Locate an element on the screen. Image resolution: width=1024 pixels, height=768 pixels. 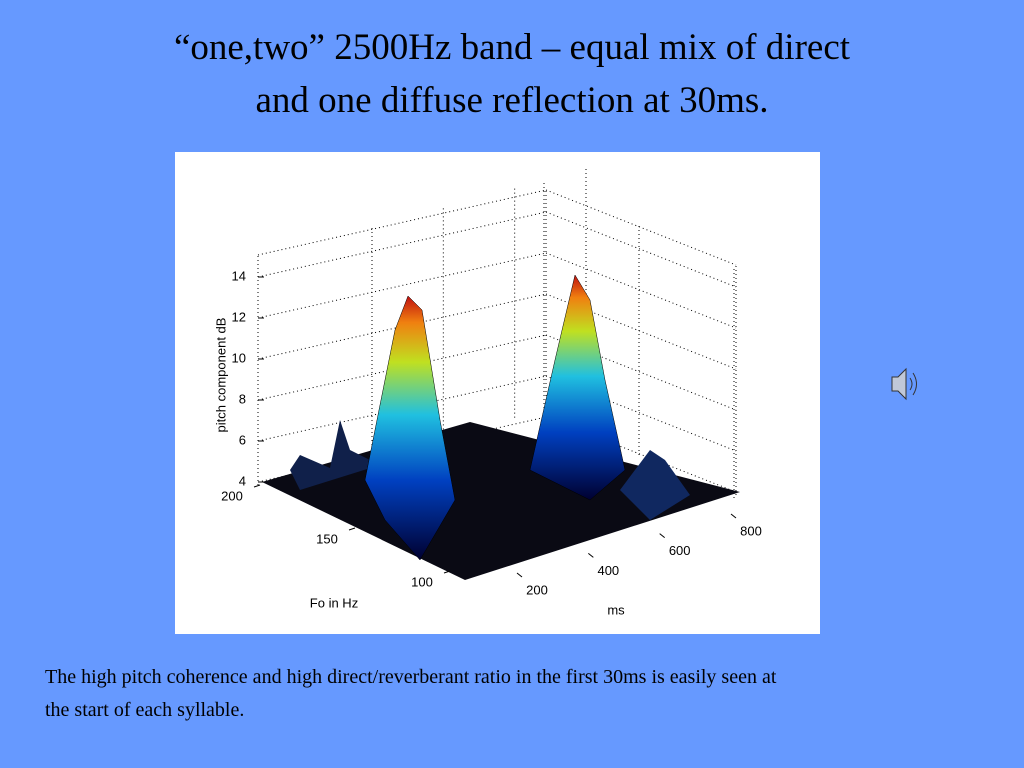
x-tick-label: 600 is located at coordinates (680, 550).